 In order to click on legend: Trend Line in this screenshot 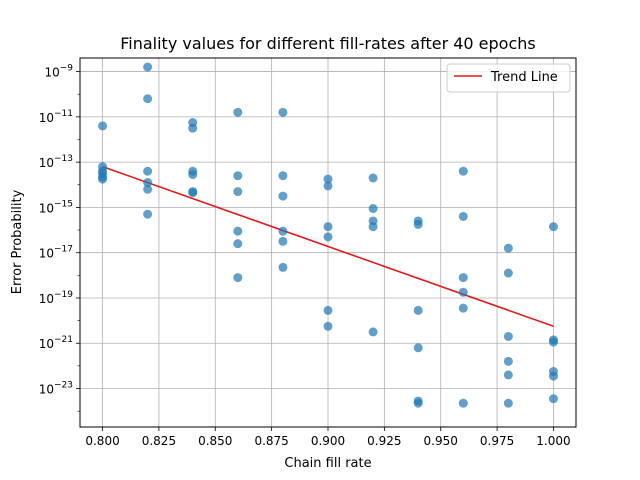, I will do `click(508, 78)`.